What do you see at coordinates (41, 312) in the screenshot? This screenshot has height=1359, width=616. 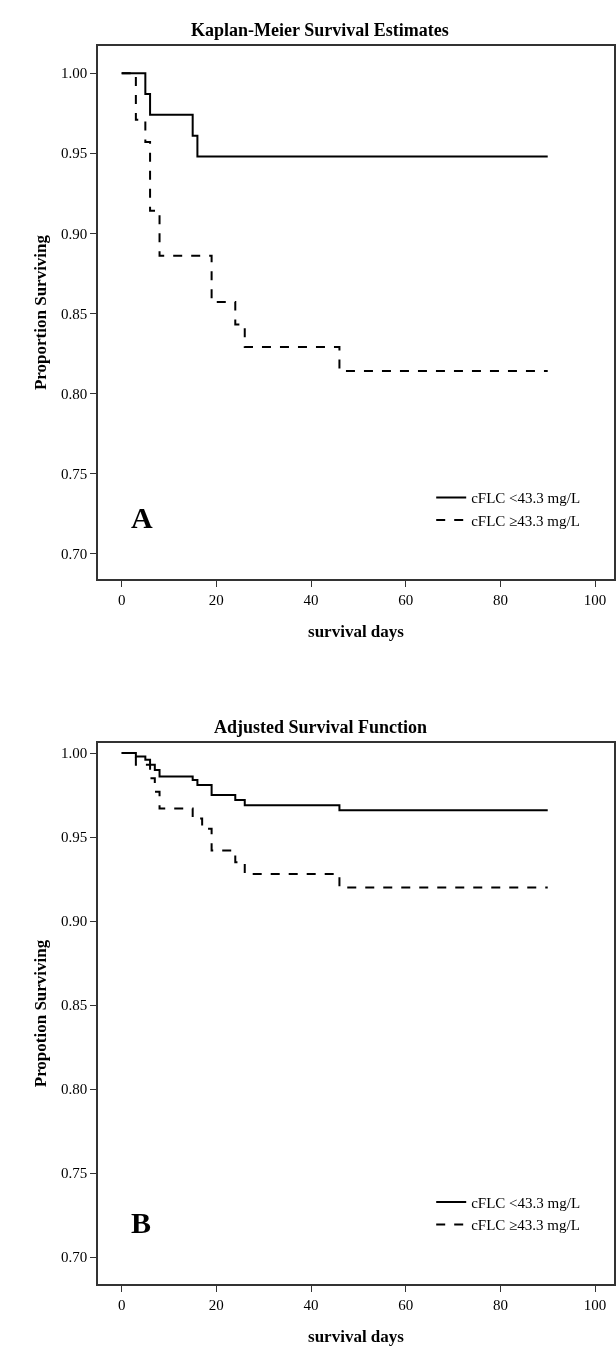 I see `y-axis-title: Proportion Surviving` at bounding box center [41, 312].